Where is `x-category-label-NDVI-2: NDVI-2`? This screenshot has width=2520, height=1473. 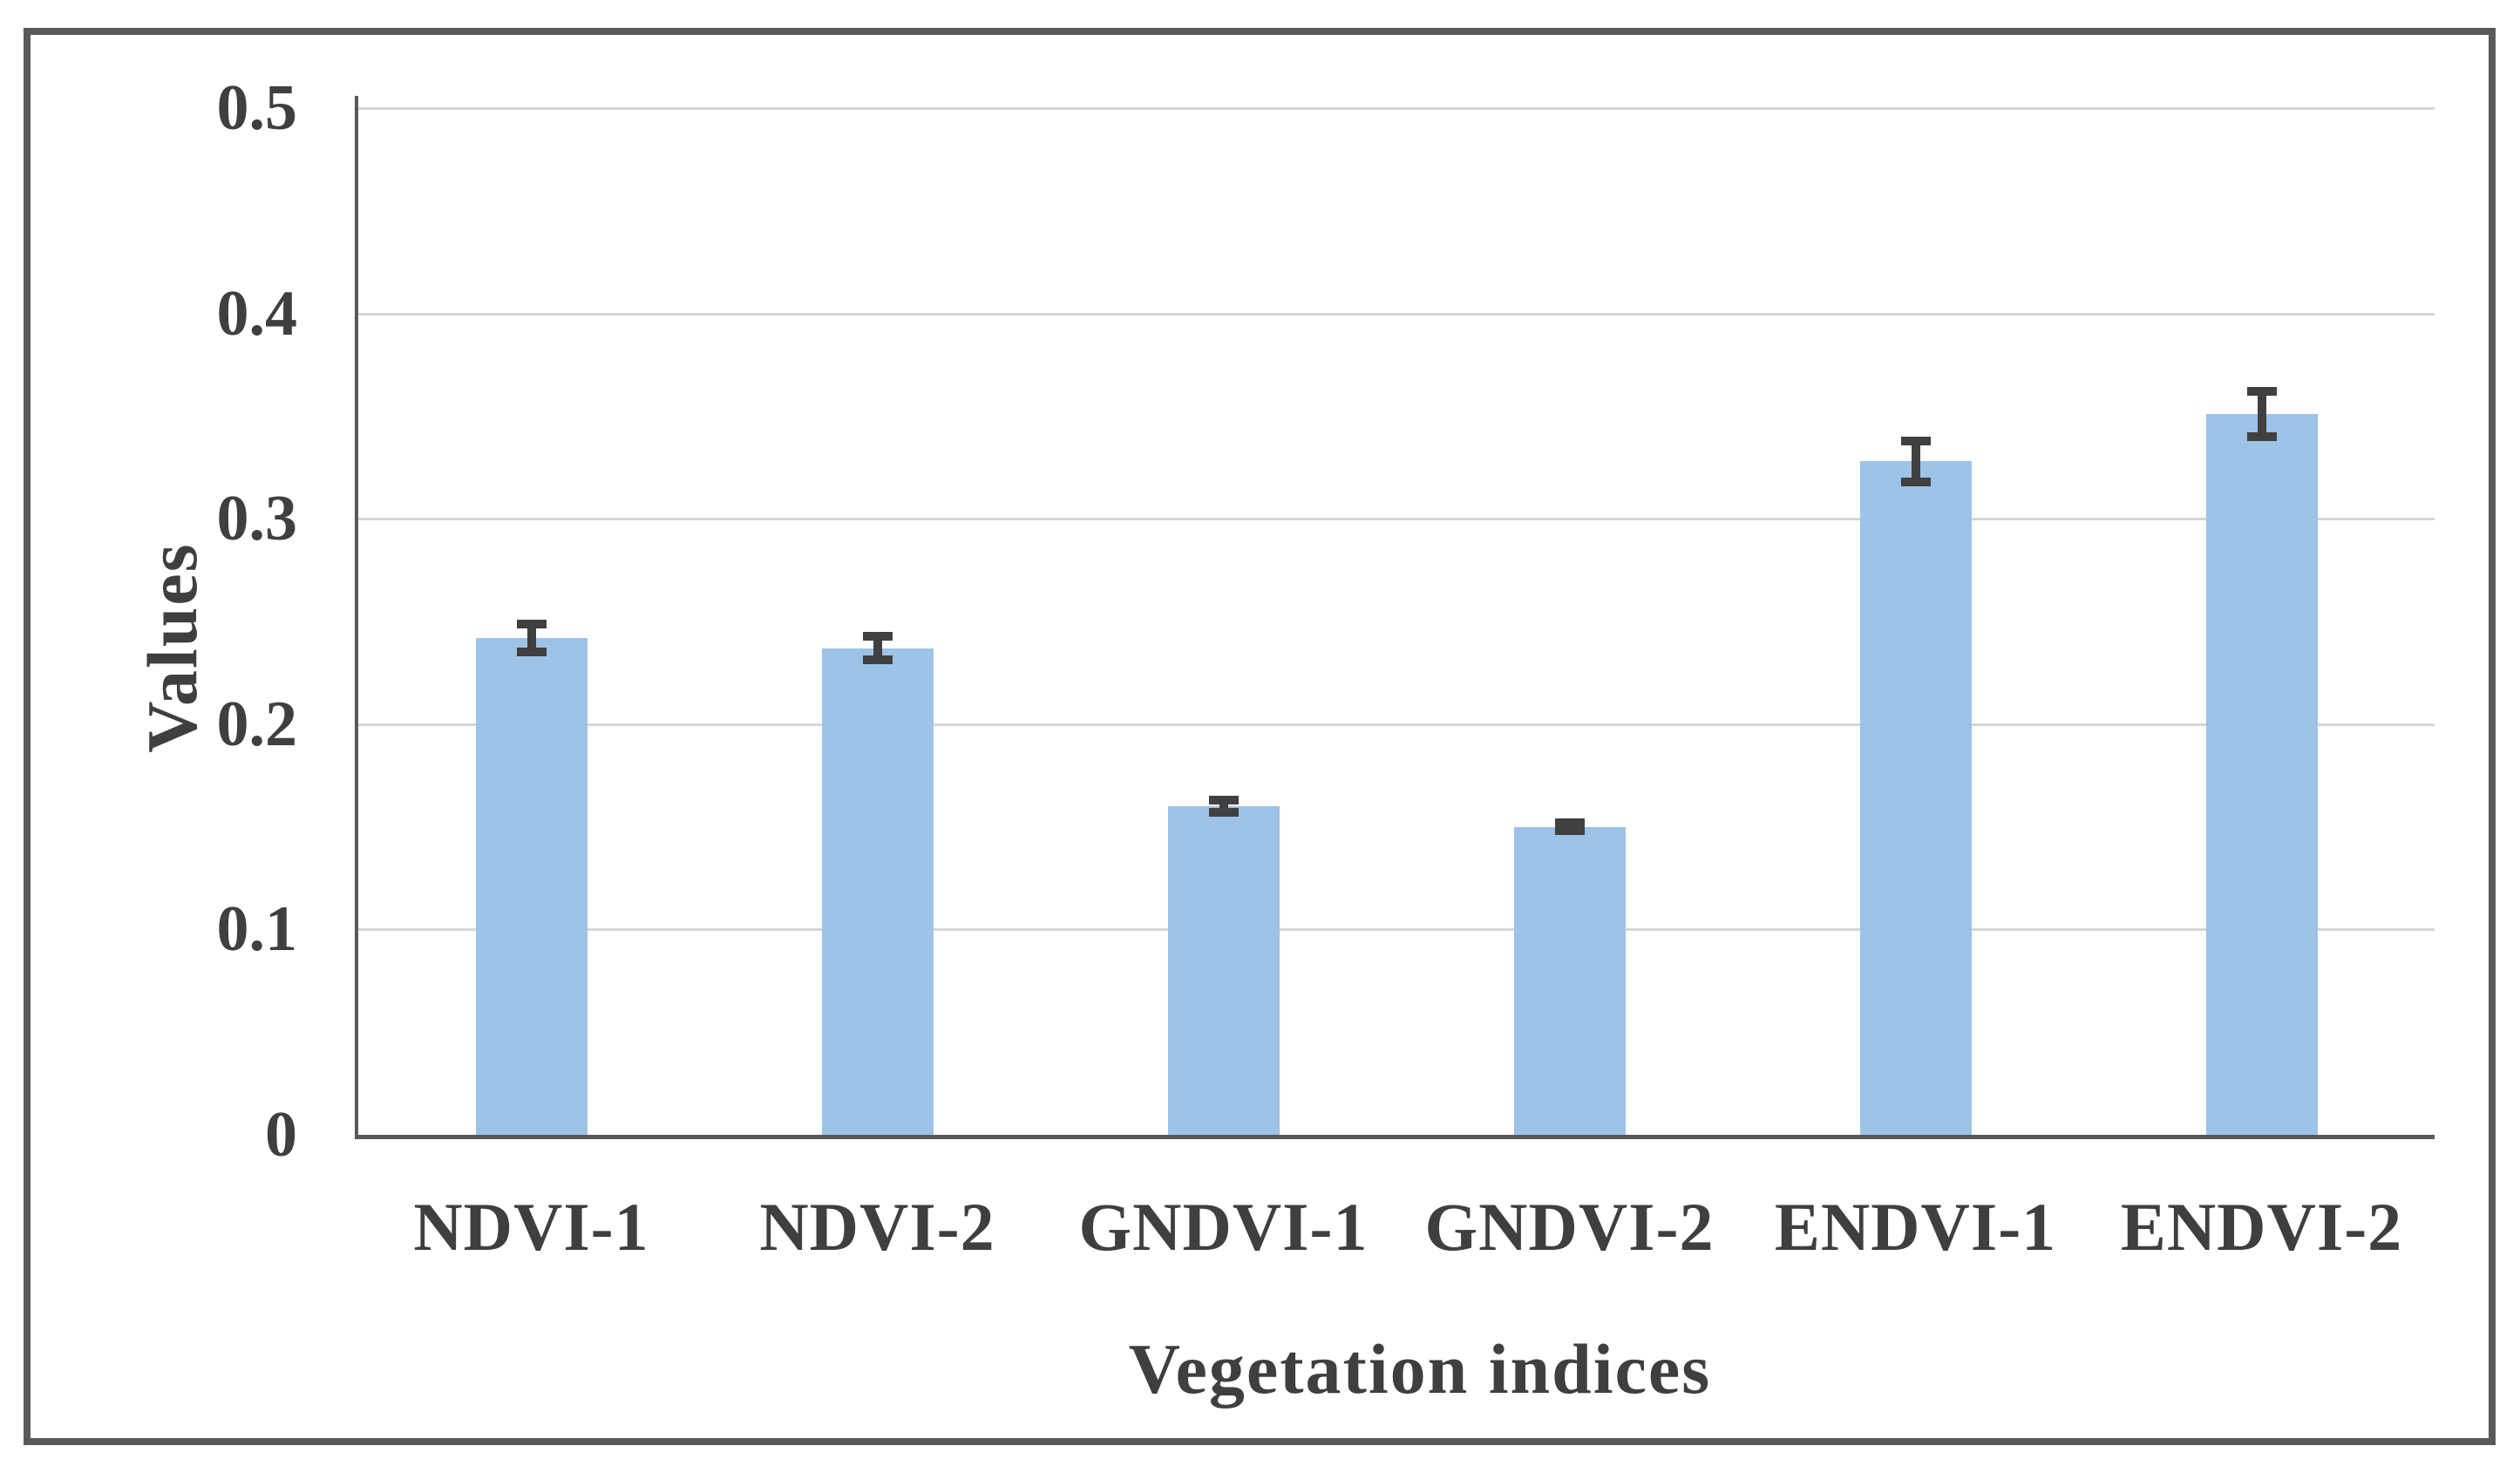 x-category-label-NDVI-2: NDVI-2 is located at coordinates (877, 1227).